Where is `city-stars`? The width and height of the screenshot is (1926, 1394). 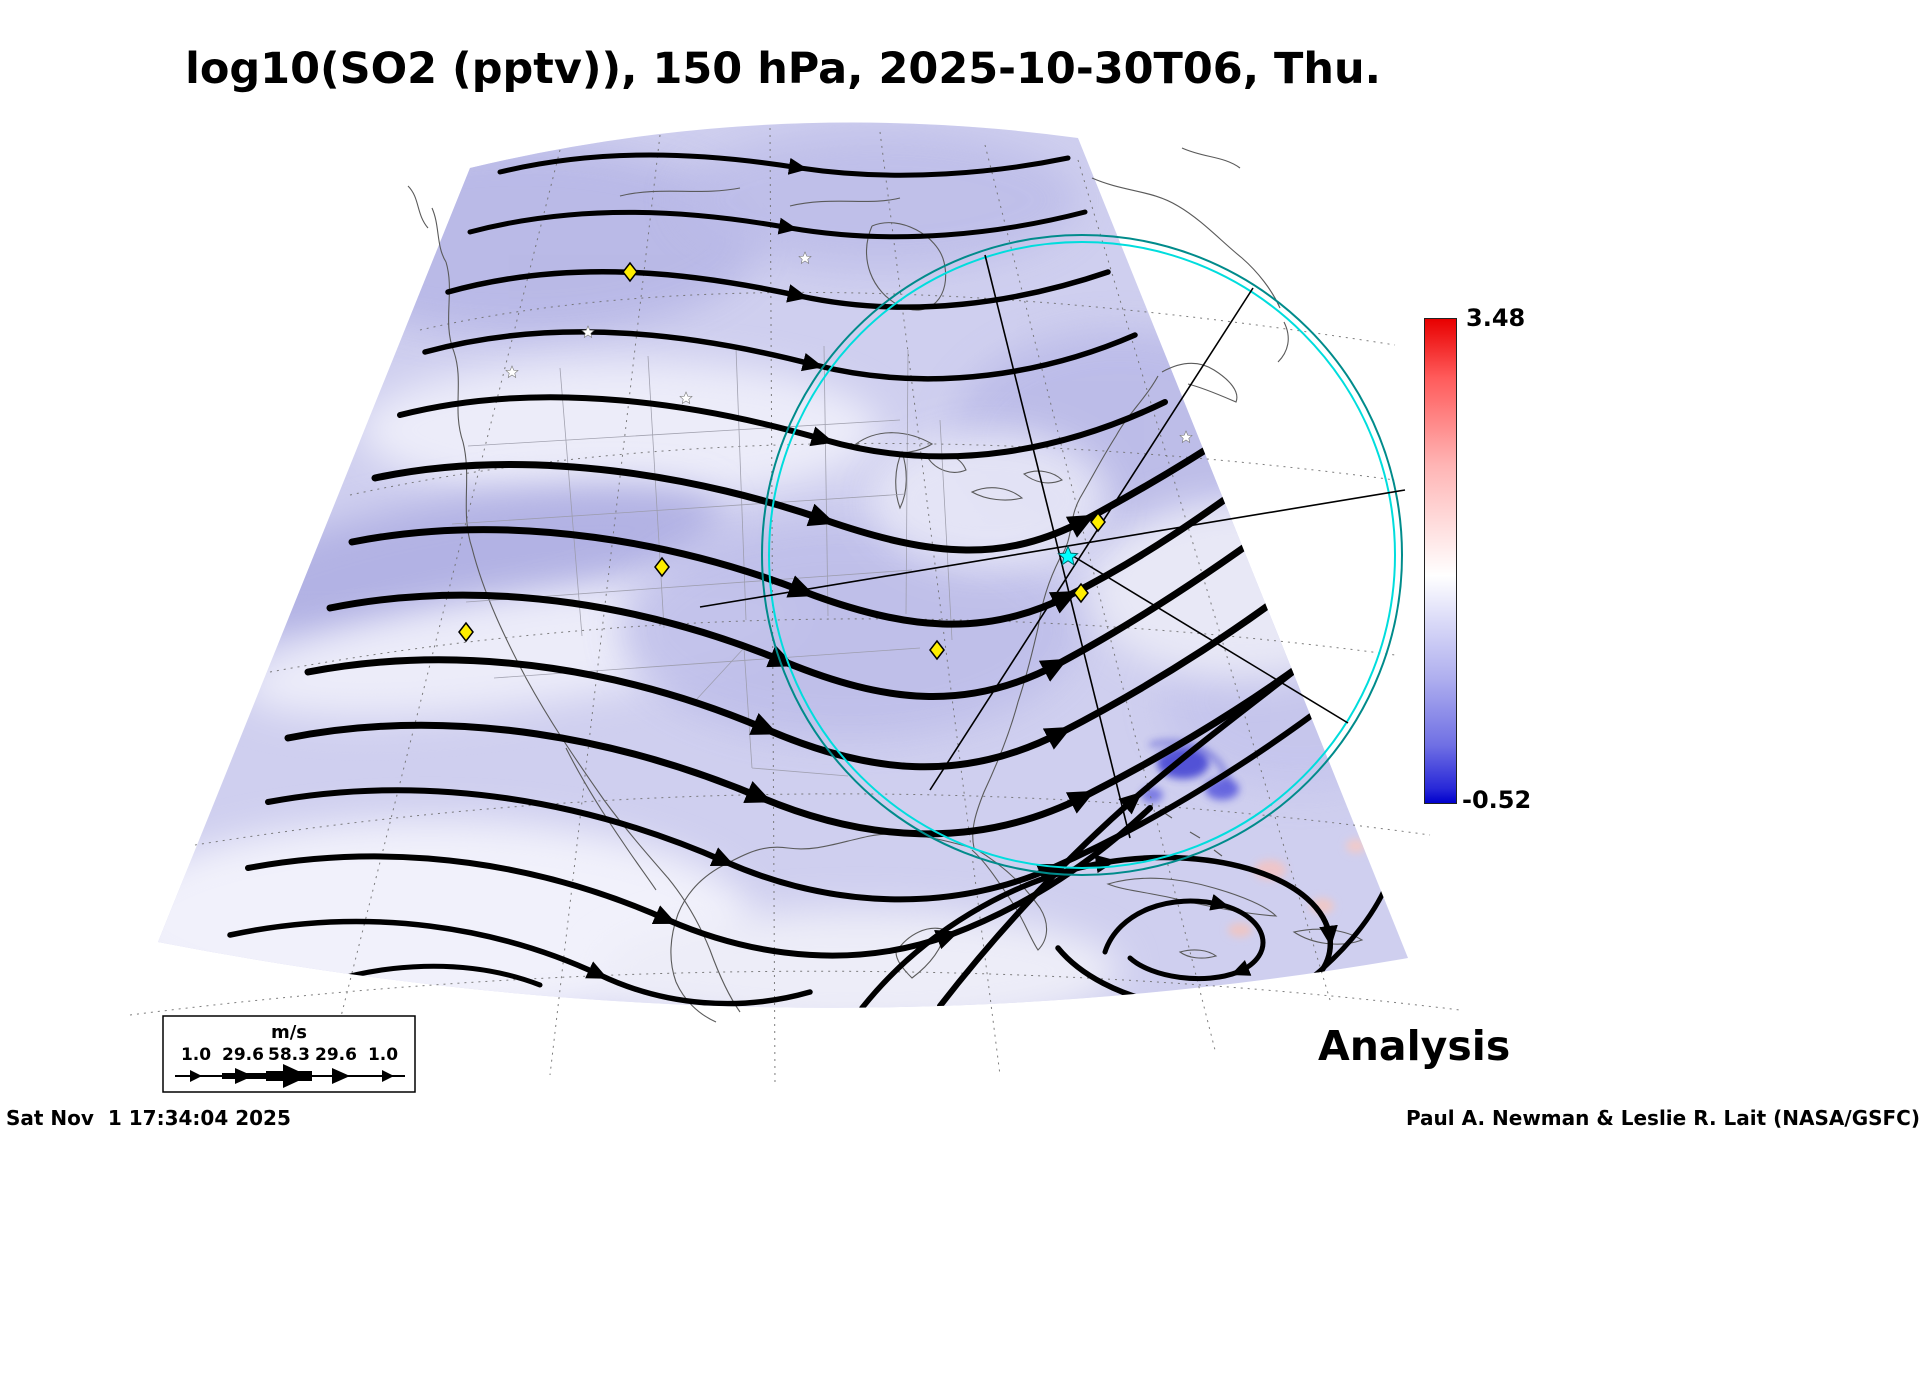
city-stars is located at coordinates (849, 408).